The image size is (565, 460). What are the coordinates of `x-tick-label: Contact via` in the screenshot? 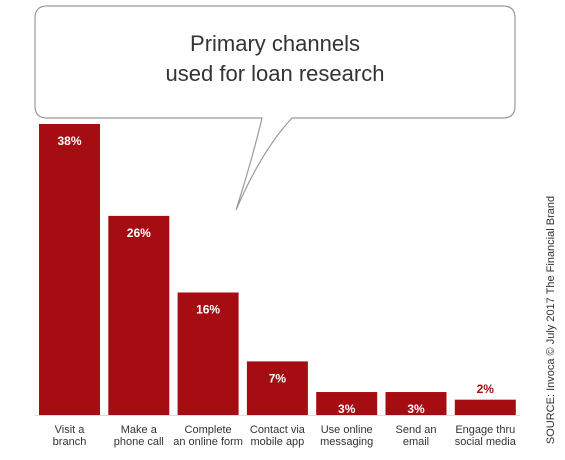 It's located at (278, 430).